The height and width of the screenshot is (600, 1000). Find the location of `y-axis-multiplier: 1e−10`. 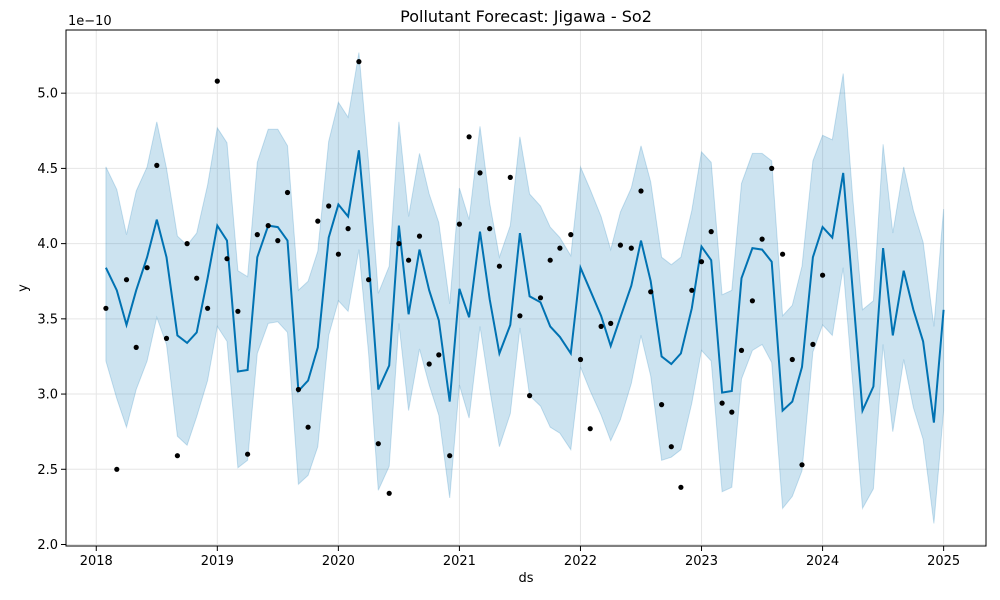

y-axis-multiplier: 1e−10 is located at coordinates (90, 21).